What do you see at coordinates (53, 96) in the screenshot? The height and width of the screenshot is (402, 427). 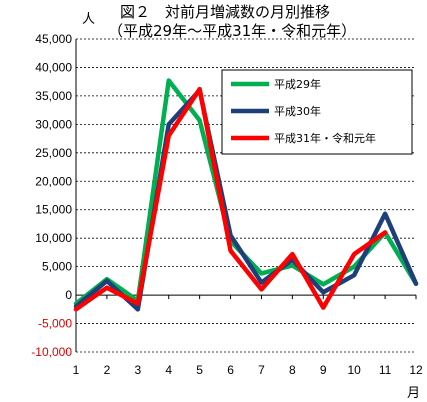 I see `y-tick-label: 35,000` at bounding box center [53, 96].